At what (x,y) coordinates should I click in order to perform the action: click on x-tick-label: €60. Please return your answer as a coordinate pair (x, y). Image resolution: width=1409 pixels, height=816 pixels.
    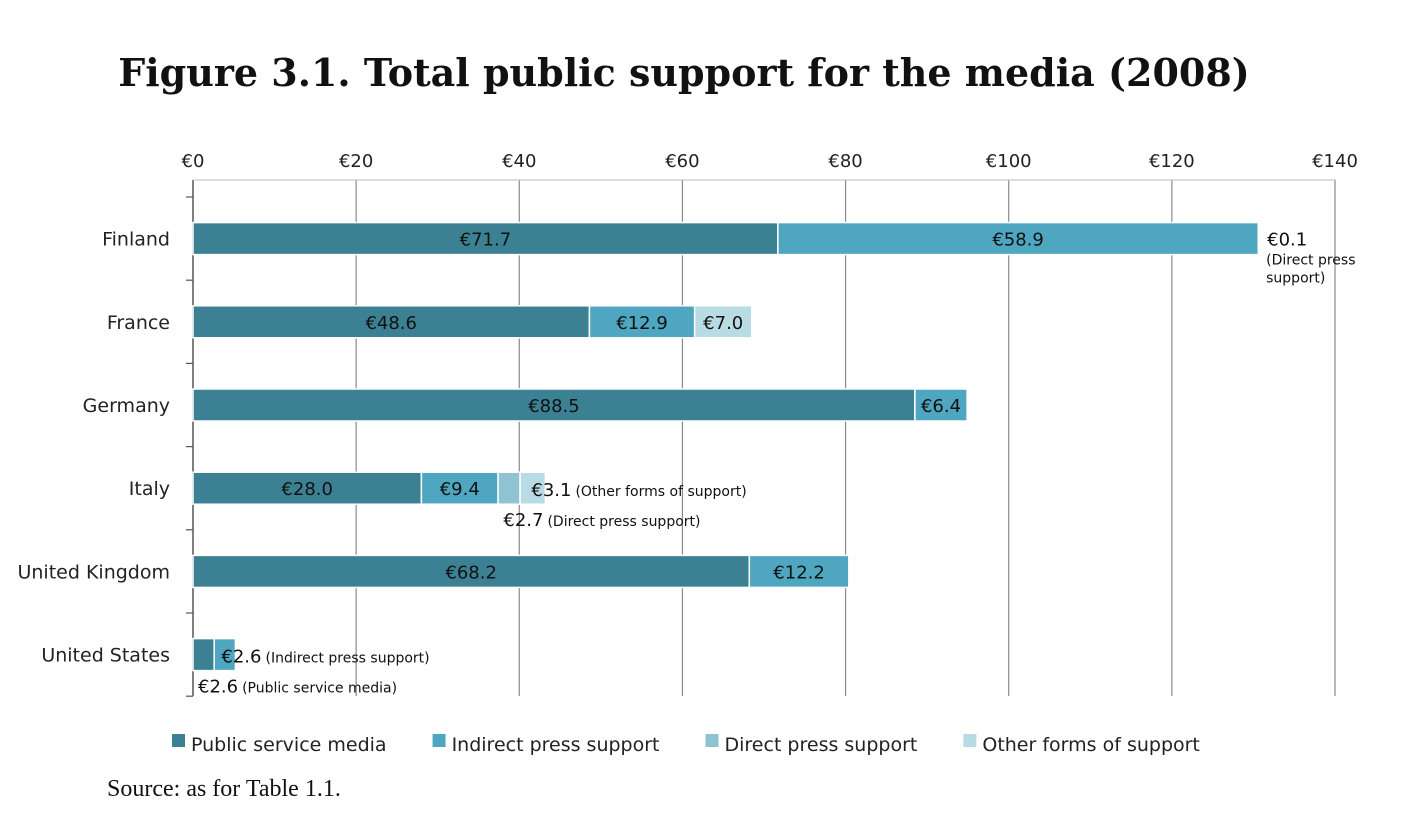
    Looking at the image, I should click on (682, 161).